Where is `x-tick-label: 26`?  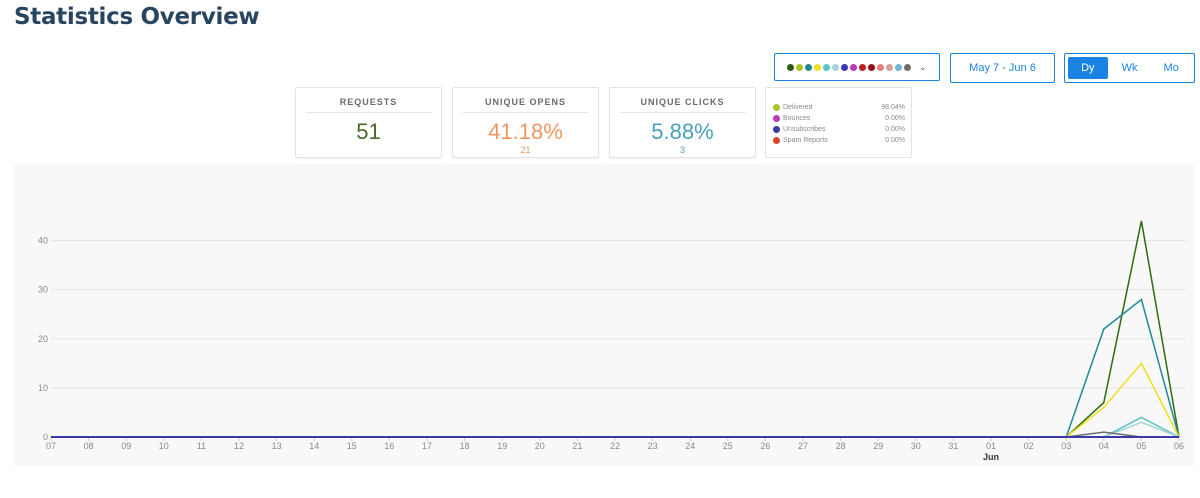 x-tick-label: 26 is located at coordinates (765, 446).